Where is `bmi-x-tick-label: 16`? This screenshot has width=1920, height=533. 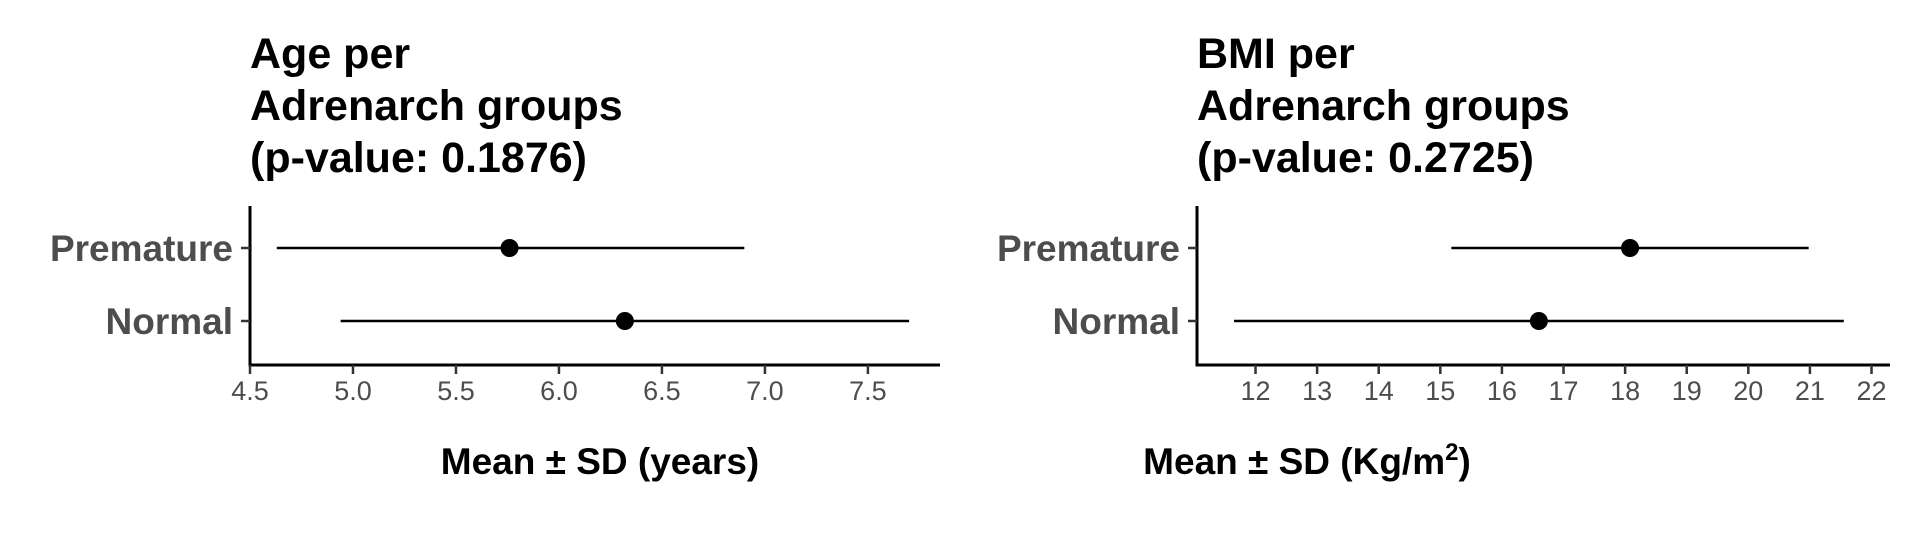
bmi-x-tick-label: 16 is located at coordinates (1502, 391).